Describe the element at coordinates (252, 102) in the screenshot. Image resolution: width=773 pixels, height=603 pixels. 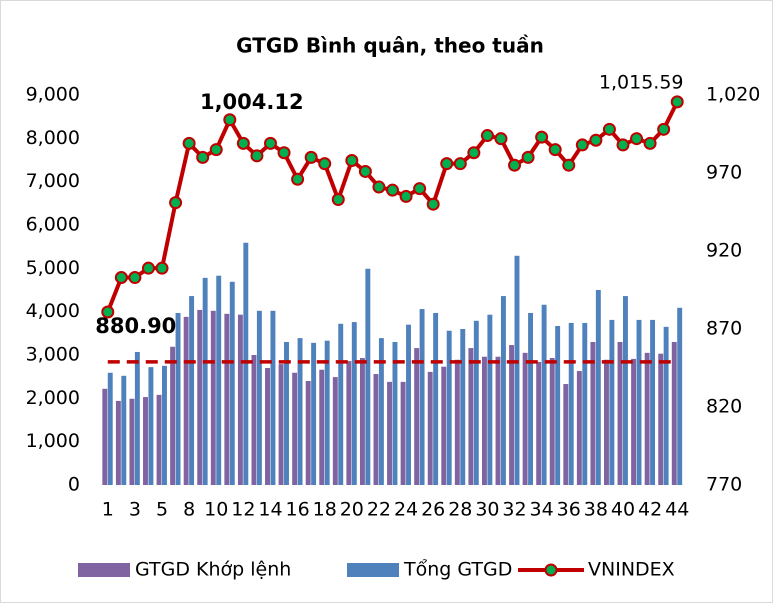
I see `data-label: 1,004.12` at that location.